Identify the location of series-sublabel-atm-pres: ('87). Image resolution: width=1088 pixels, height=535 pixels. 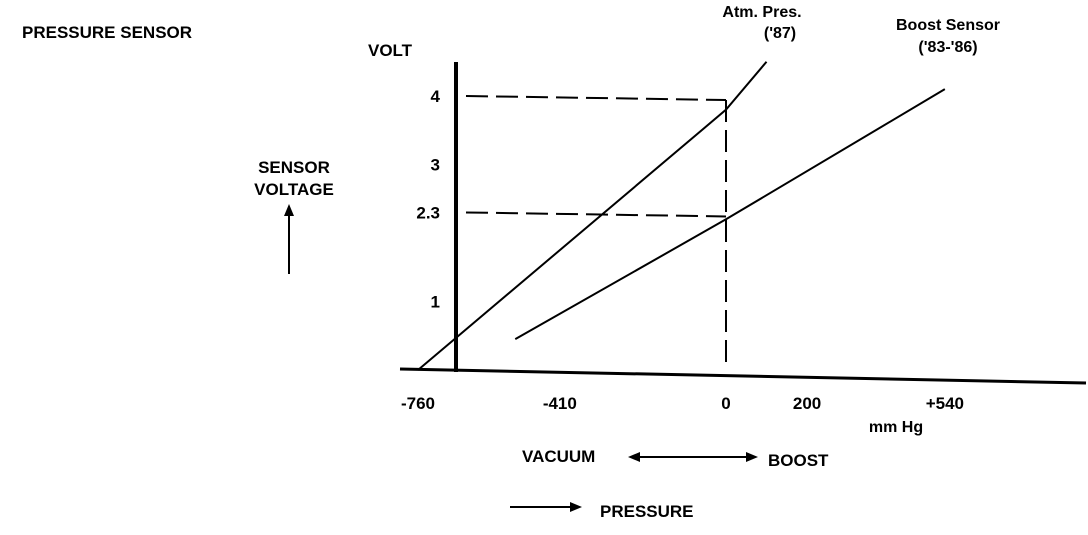
(780, 33).